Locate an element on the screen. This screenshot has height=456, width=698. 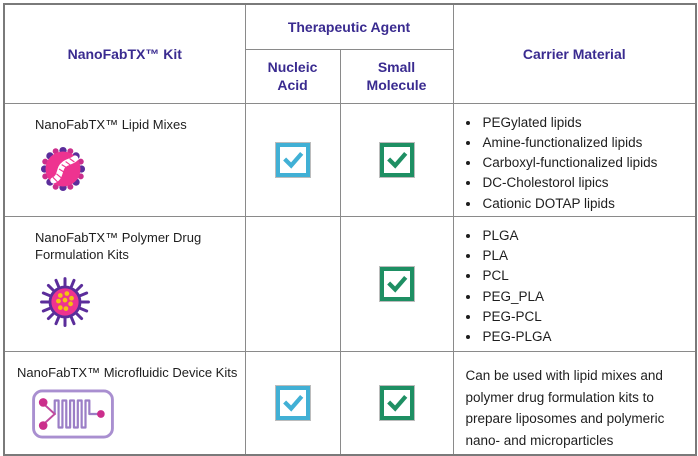
lipid-nanoparticle-icon is located at coordinates (63, 169).